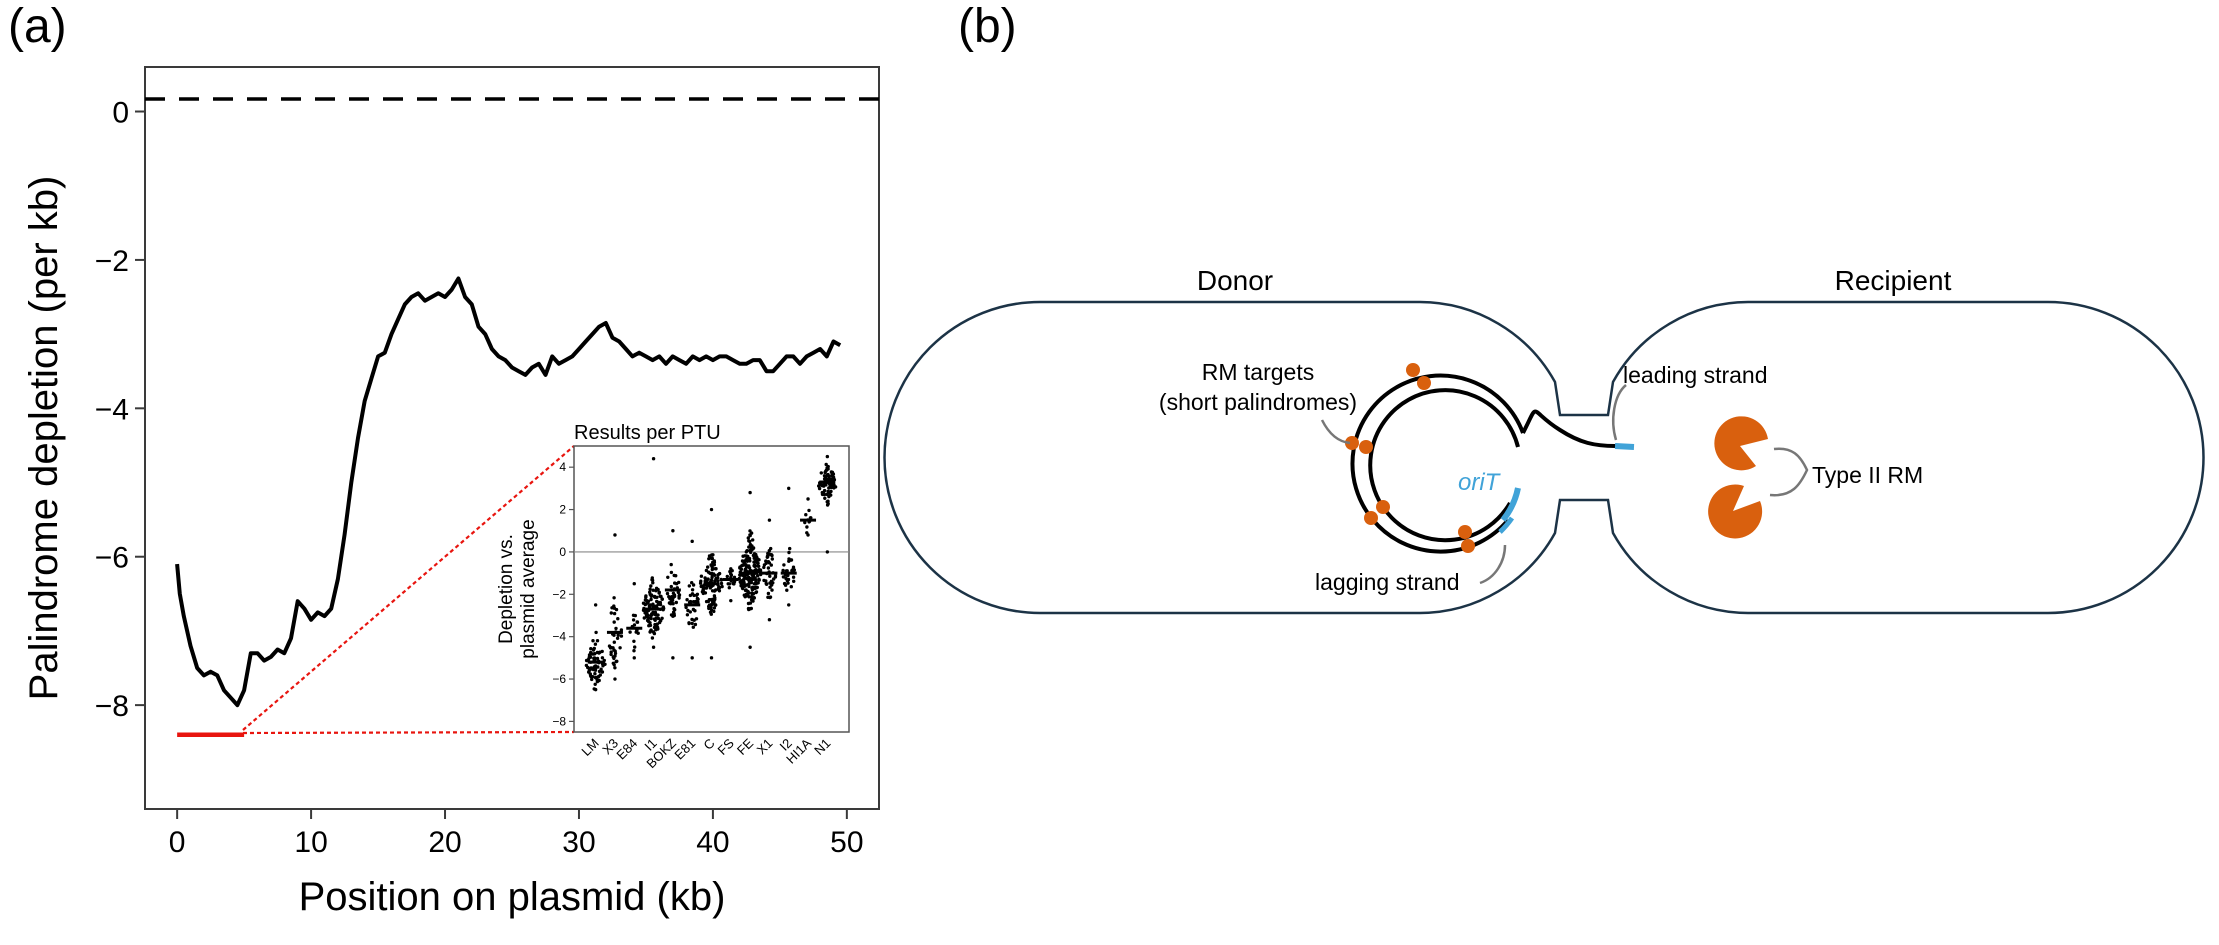  What do you see at coordinates (708, 744) in the screenshot?
I see `inset-category-label: C` at bounding box center [708, 744].